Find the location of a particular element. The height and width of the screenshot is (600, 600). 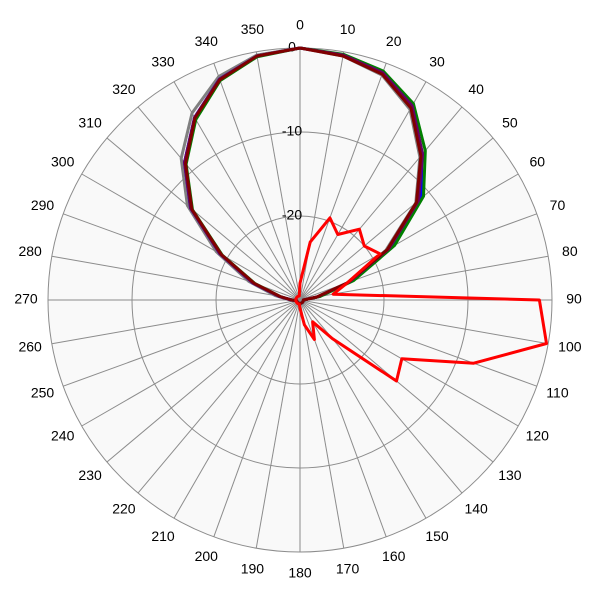

angle-label: 180 is located at coordinates (300, 573).